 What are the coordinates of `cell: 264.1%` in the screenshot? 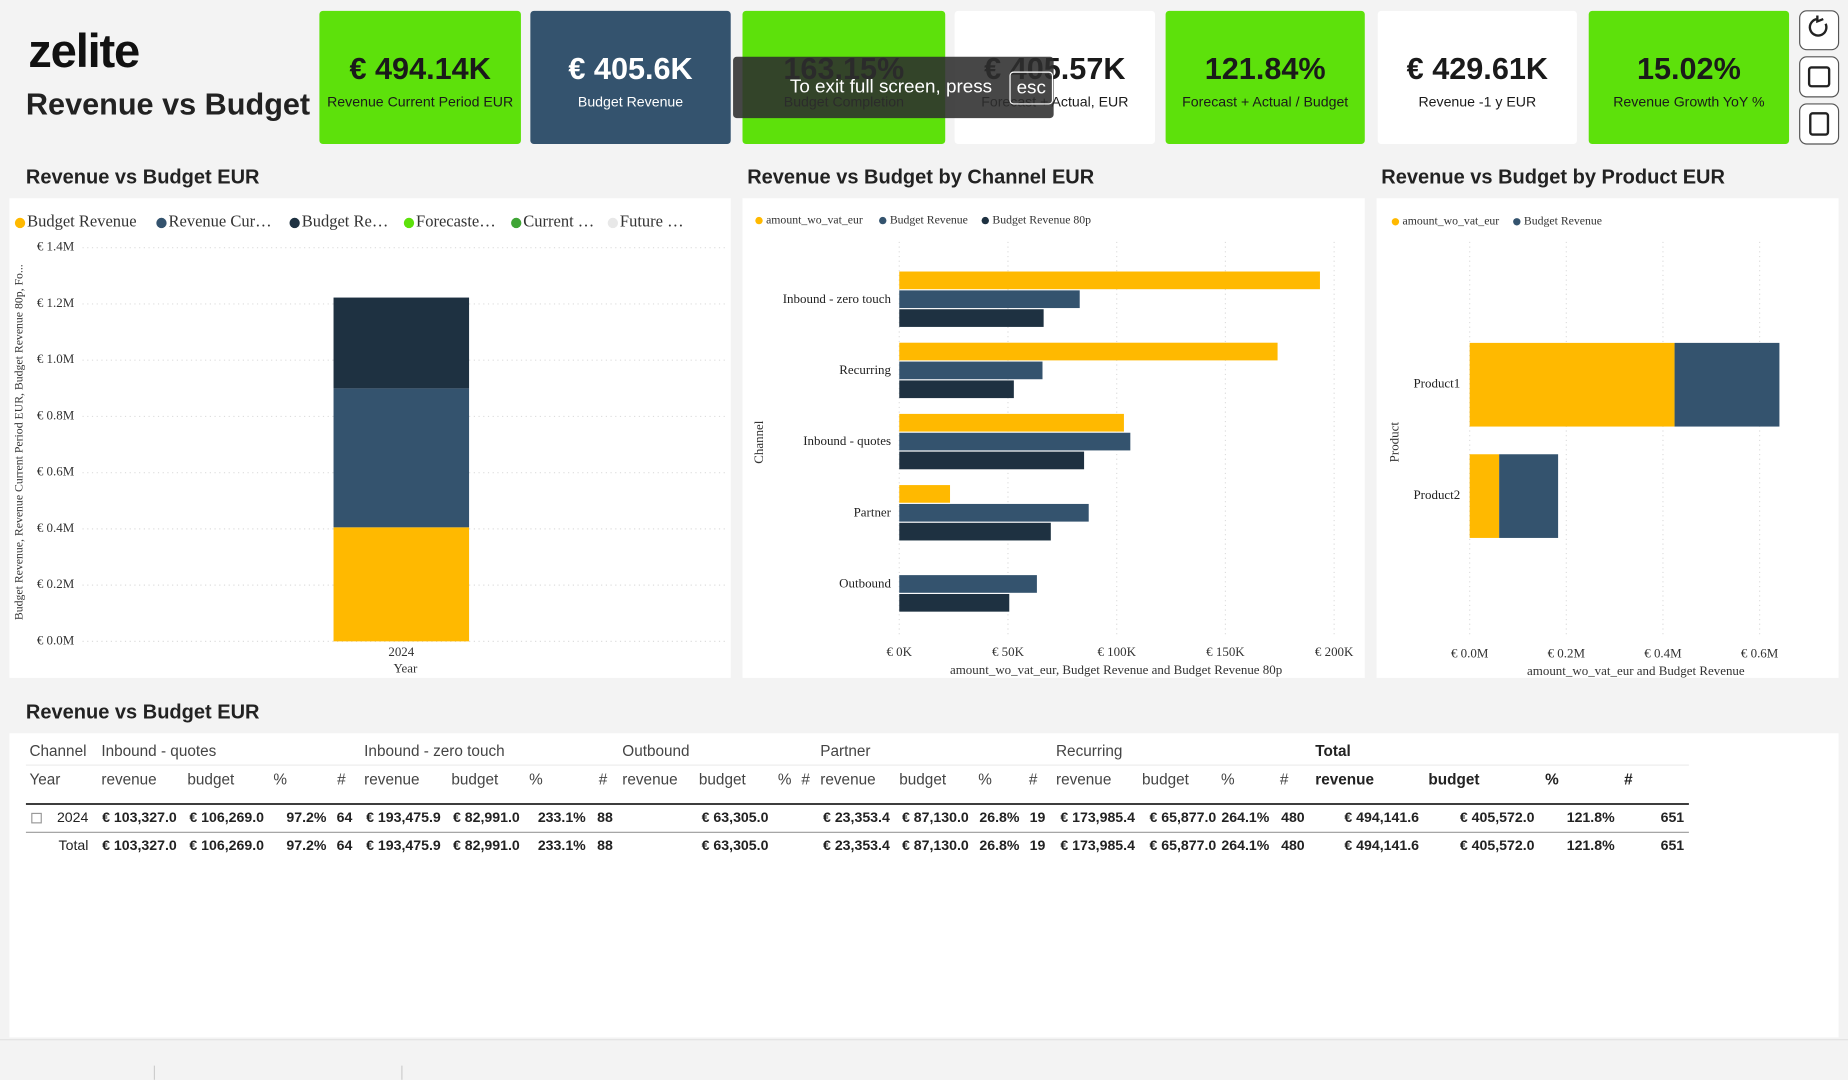 It's located at (1245, 817).